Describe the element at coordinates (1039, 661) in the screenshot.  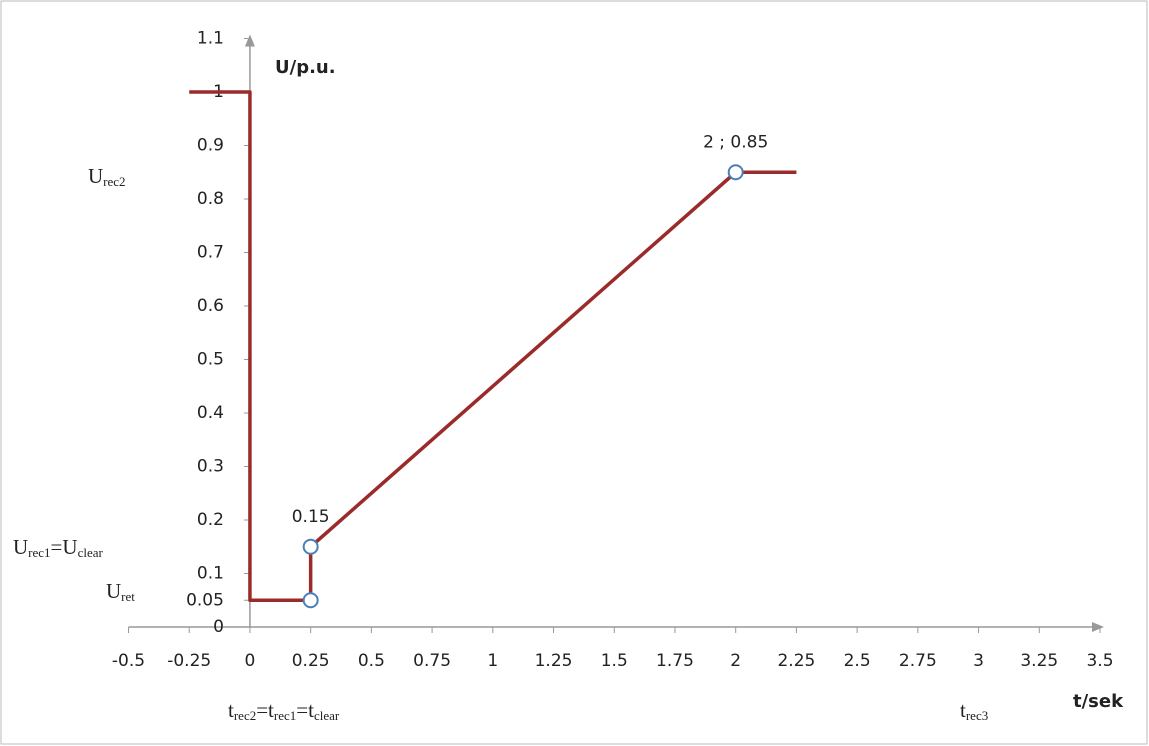
I see `x-tick-label: 3.25` at that location.